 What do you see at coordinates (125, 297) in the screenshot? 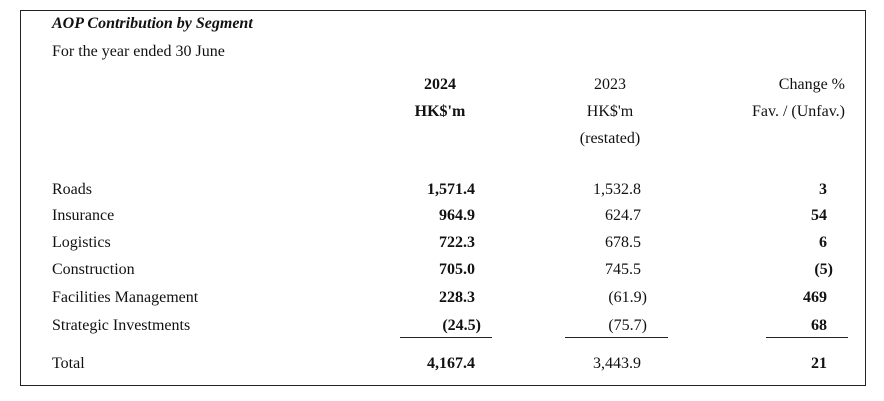
I see `row-label: Facilities Management` at bounding box center [125, 297].